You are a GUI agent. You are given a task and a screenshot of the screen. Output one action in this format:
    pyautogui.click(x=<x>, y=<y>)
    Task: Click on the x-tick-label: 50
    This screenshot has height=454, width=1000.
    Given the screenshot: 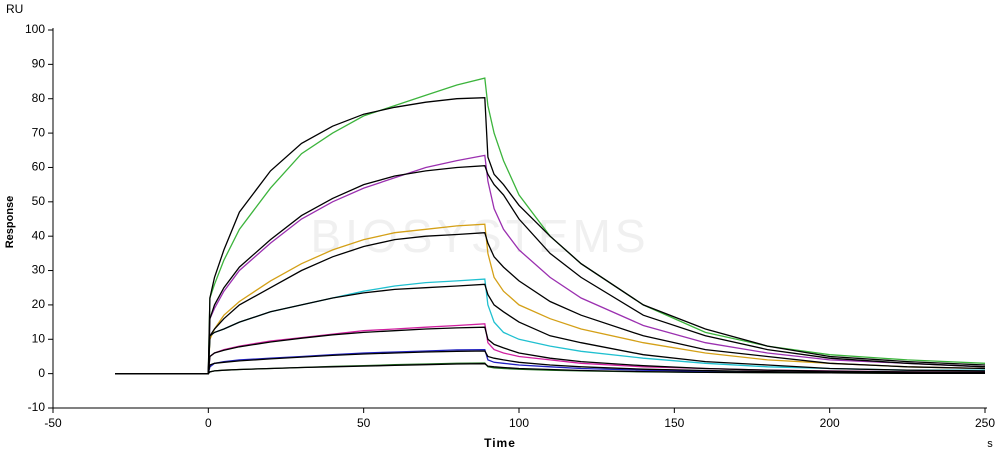 What is the action you would take?
    pyautogui.click(x=364, y=423)
    